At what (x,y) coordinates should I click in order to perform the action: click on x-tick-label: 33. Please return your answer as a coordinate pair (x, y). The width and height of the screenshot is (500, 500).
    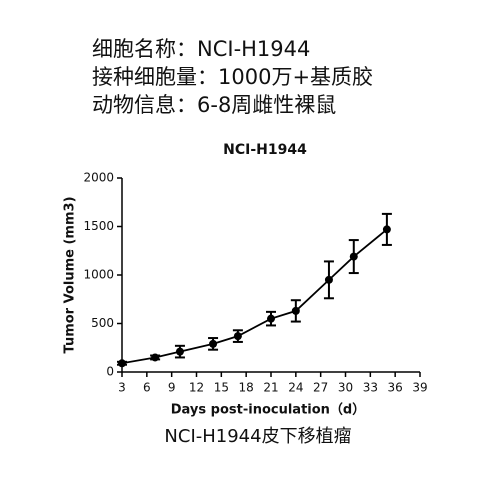
    Looking at the image, I should click on (370, 388).